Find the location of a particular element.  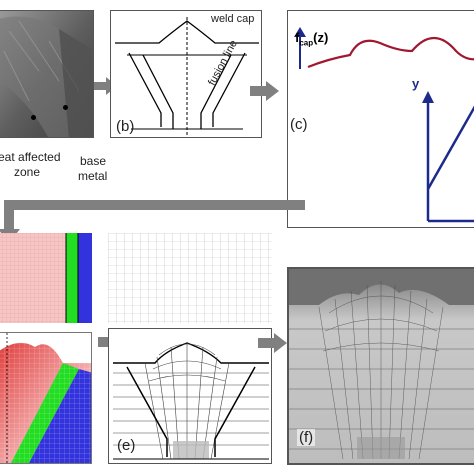

base-label-line2: metal is located at coordinates (93, 176).